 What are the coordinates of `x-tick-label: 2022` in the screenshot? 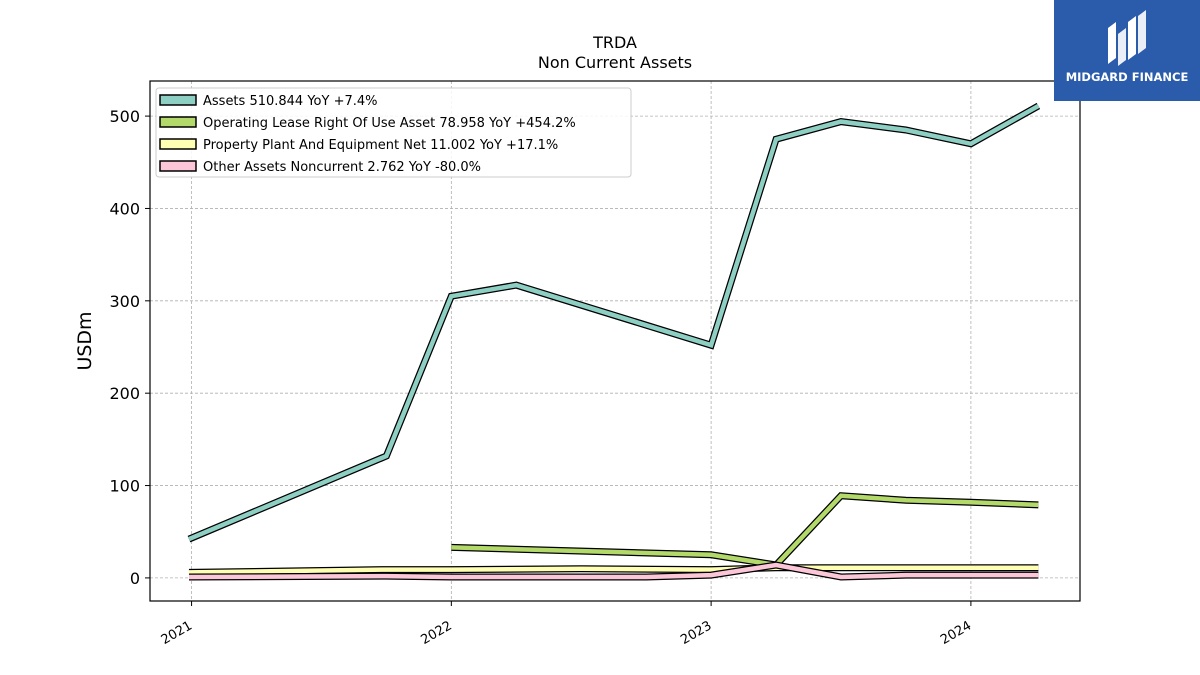 It's located at (437, 633).